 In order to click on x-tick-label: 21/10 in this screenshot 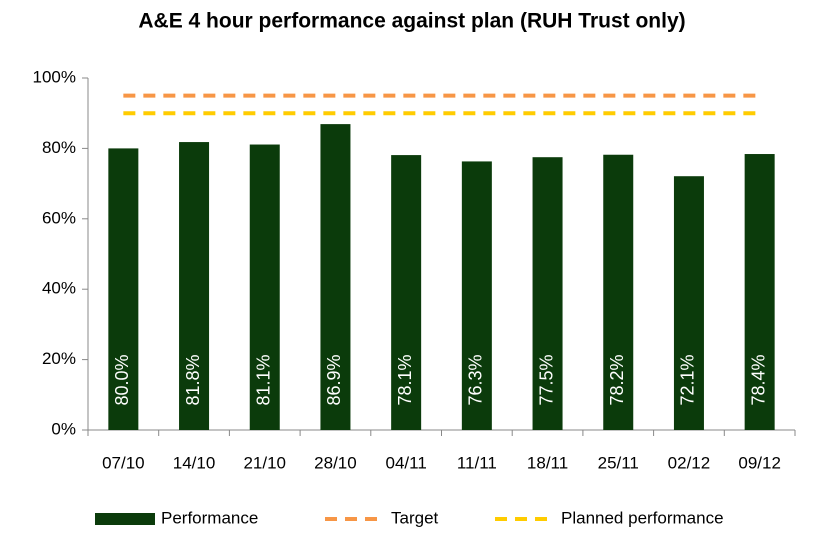, I will do `click(264, 462)`.